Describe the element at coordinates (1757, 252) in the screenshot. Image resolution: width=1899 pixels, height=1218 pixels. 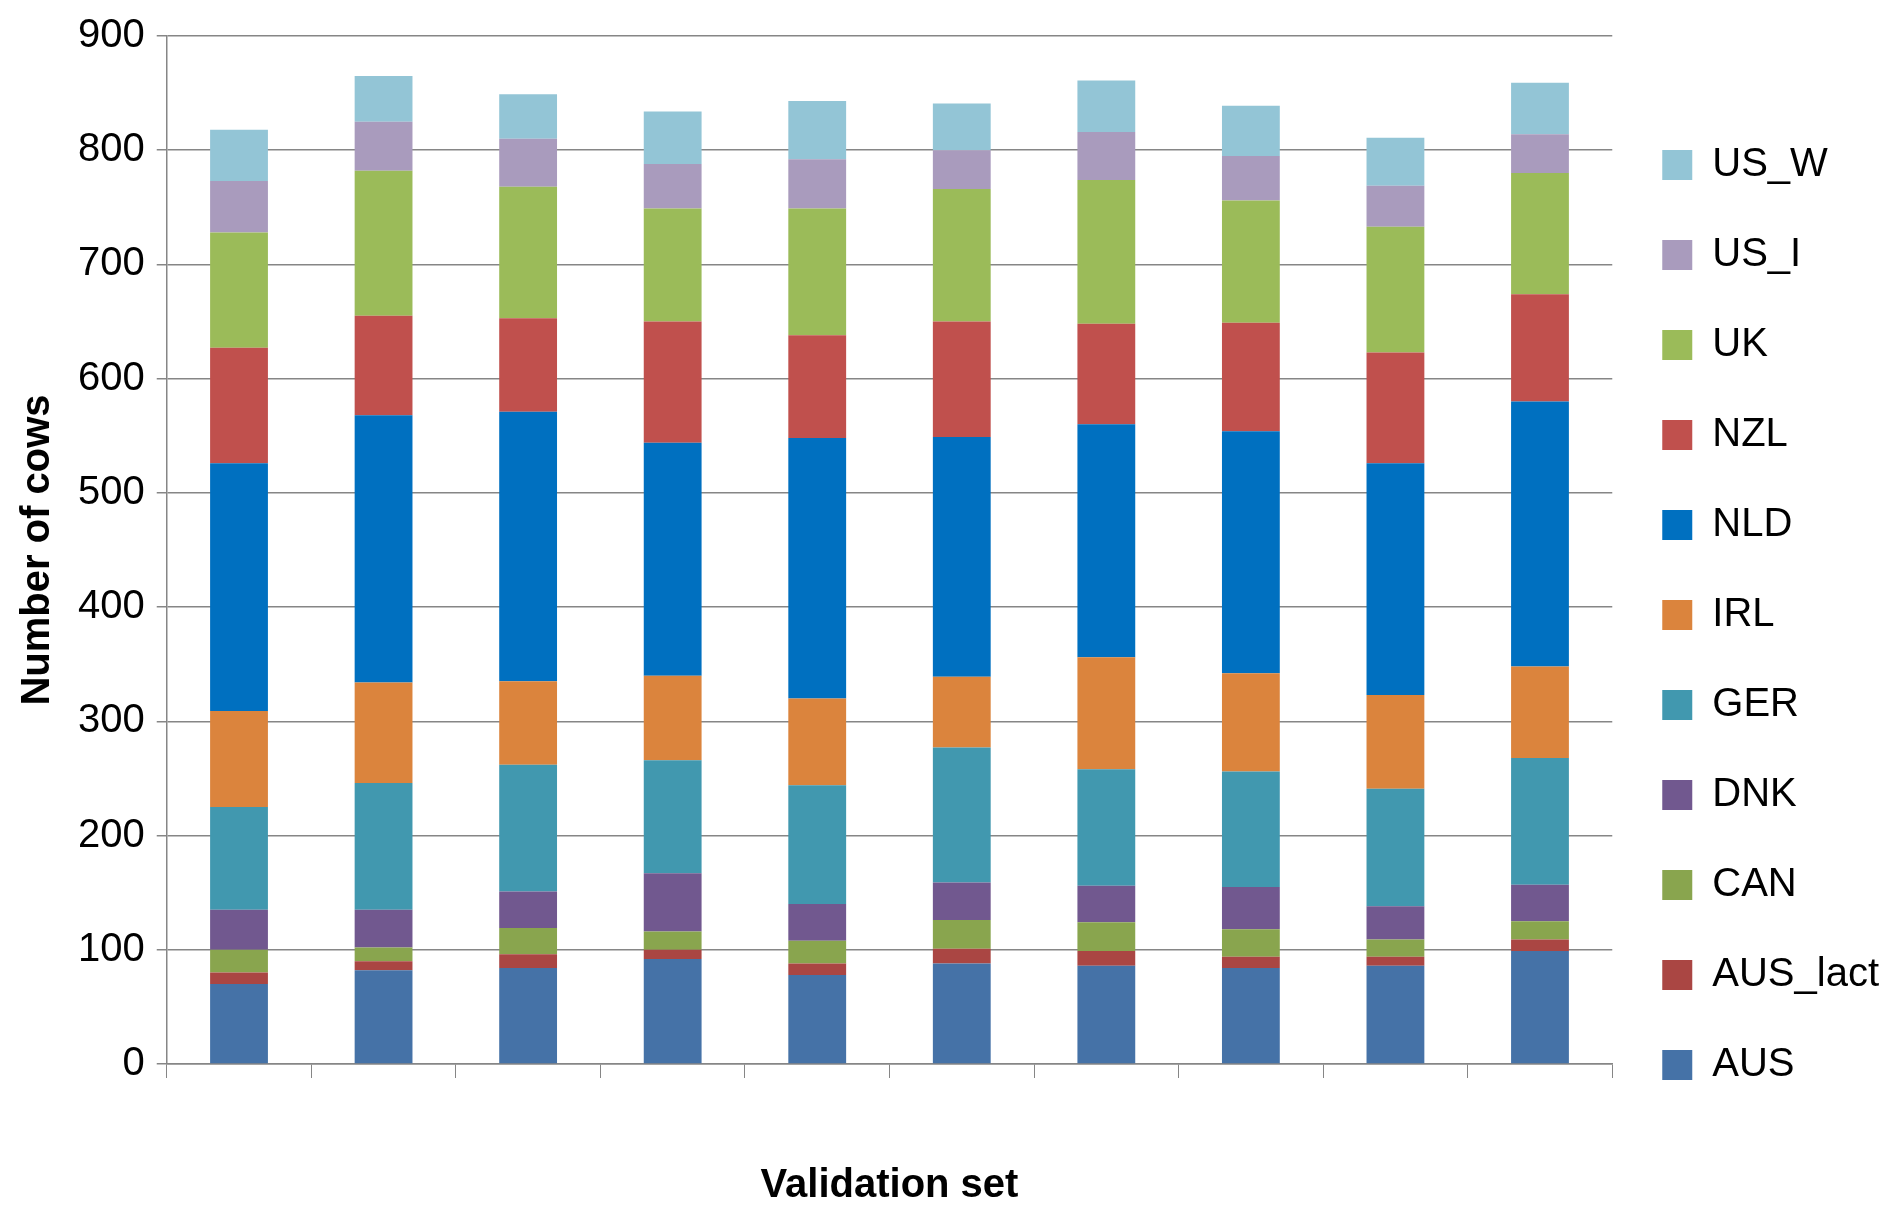
I see `legend-label: US_I` at that location.